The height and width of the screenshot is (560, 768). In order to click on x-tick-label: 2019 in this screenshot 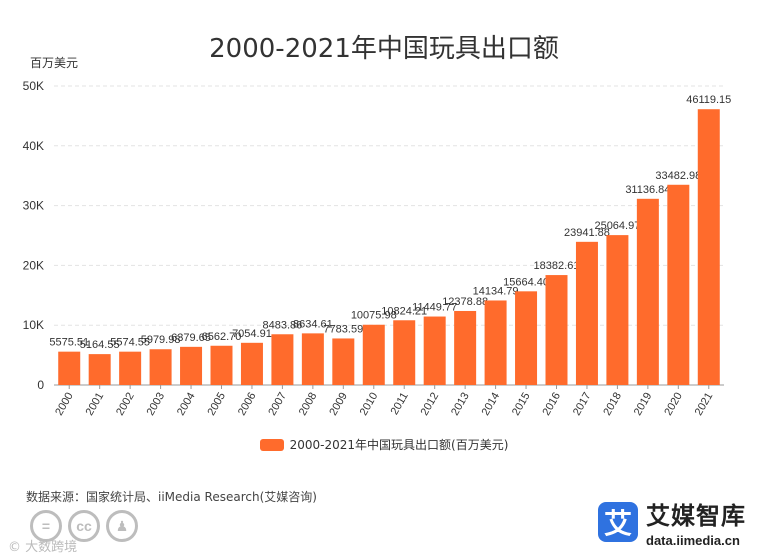, I will do `click(643, 404)`.